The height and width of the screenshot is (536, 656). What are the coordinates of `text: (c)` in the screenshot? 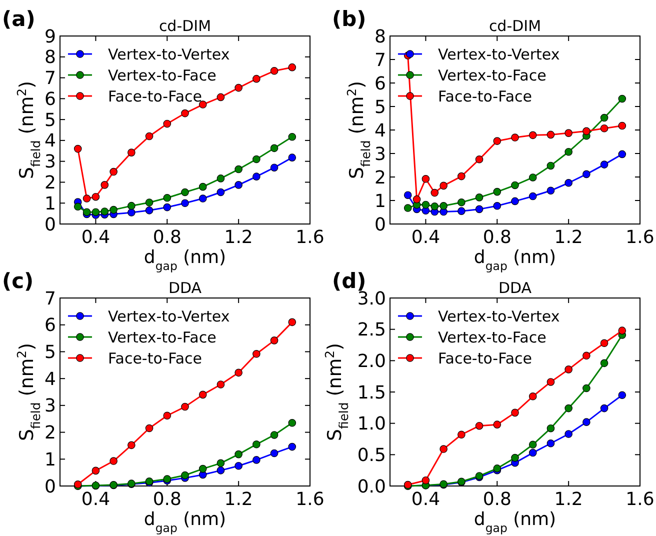 It's located at (18, 281).